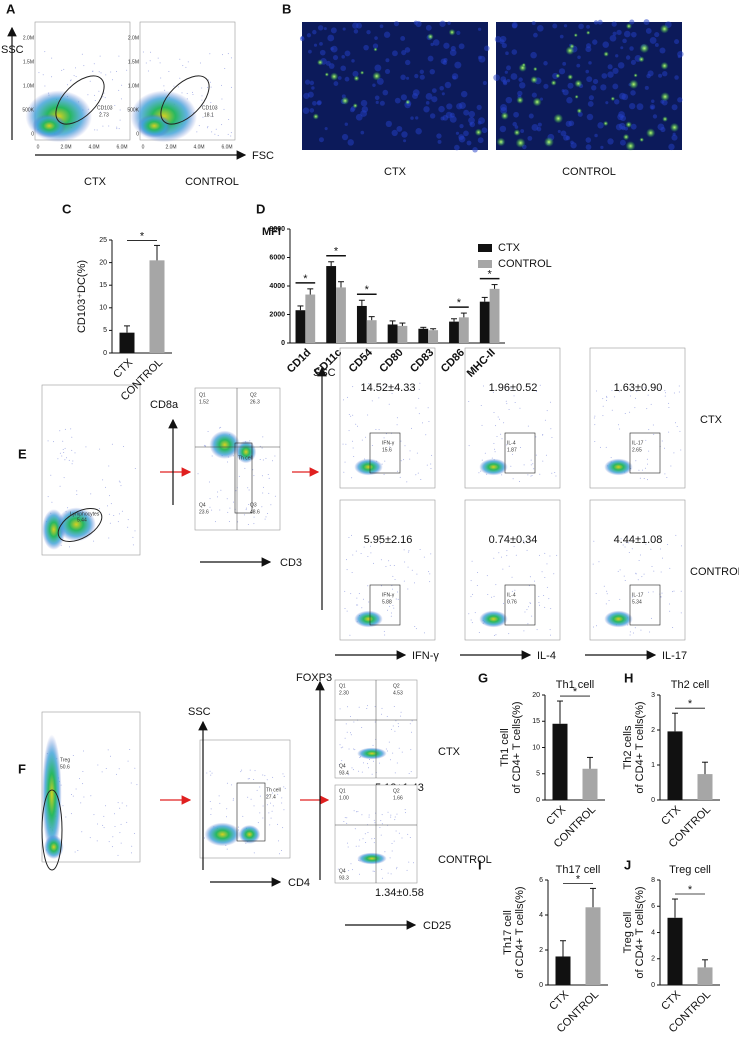 This screenshot has height=1041, width=739. I want to click on label: Q2, so click(396, 791).